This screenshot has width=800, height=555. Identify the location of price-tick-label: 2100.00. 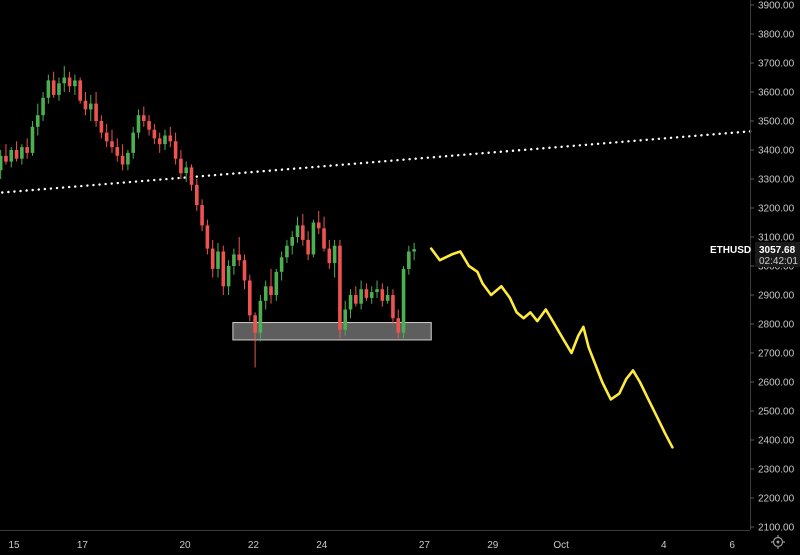
(776, 528).